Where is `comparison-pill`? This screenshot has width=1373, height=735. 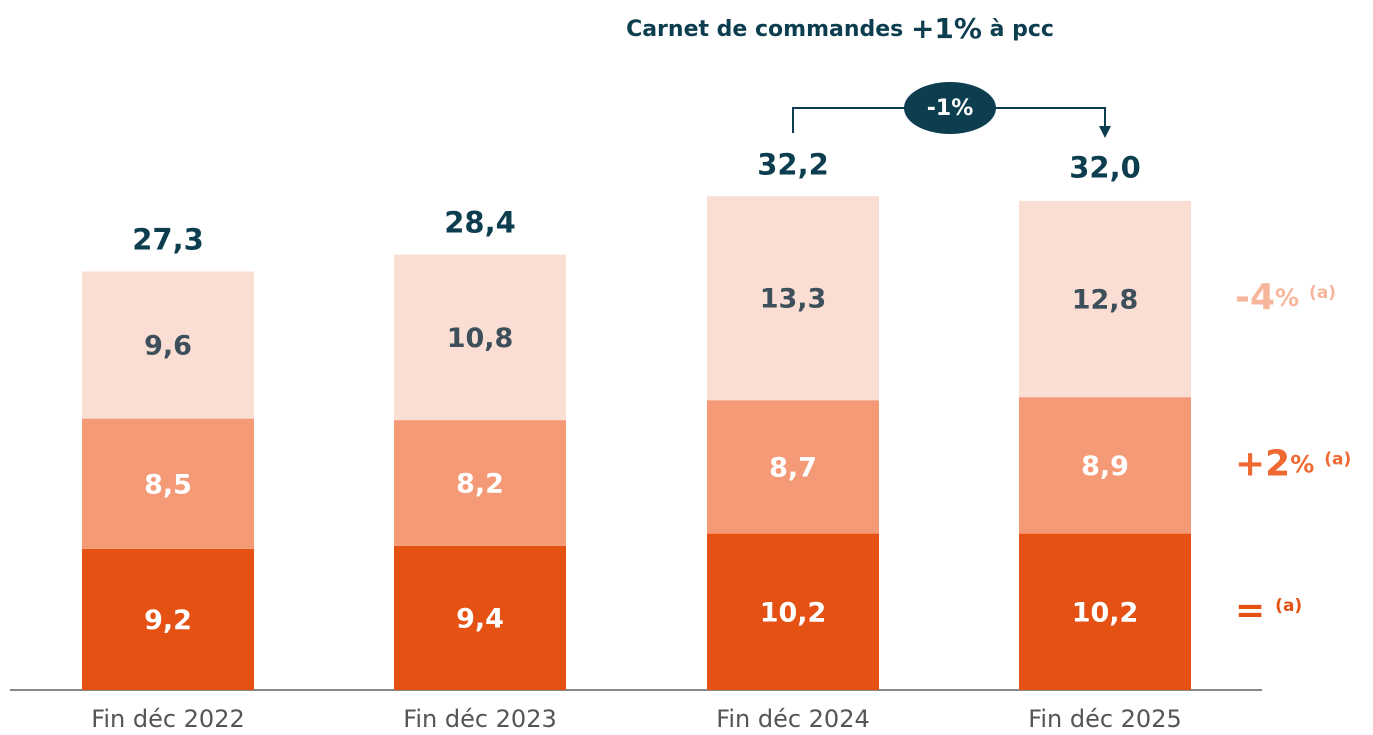
comparison-pill is located at coordinates (950, 108).